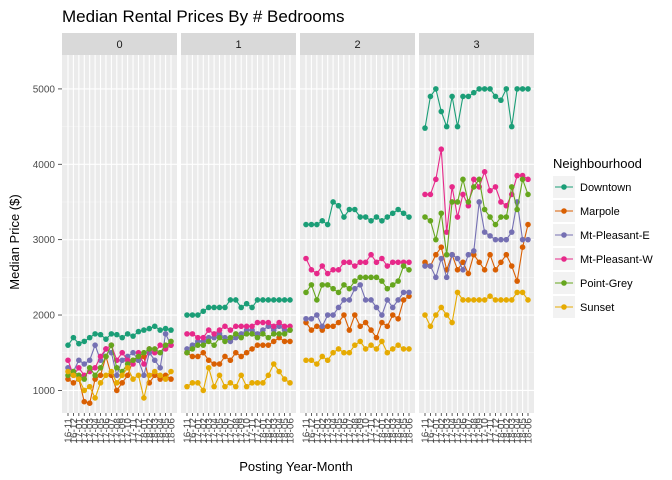  I want to click on x-axis-title: Posting Year-Month, so click(295, 466).